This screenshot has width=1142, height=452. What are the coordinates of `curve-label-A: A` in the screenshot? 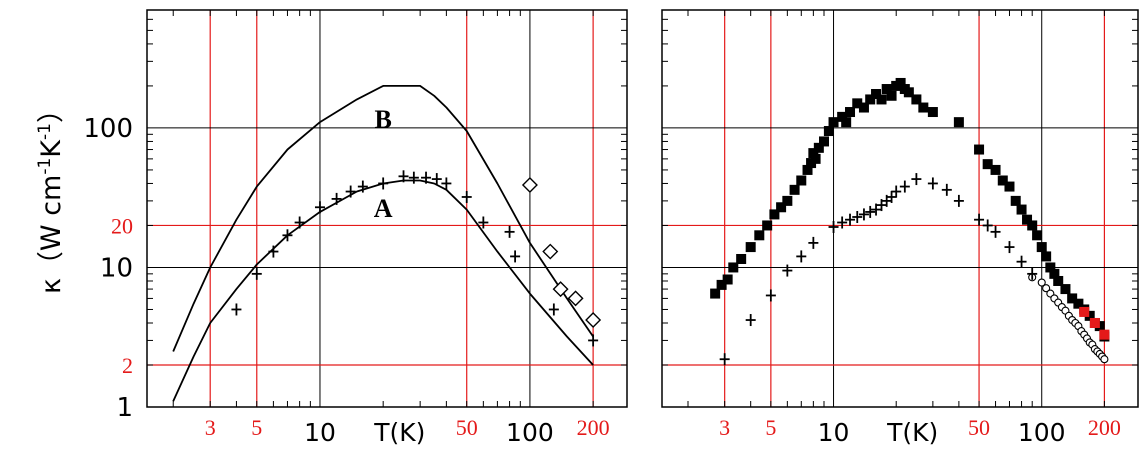 It's located at (383, 208).